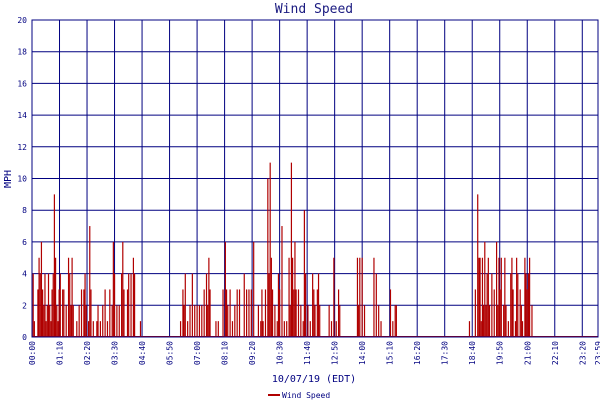 The image size is (600, 400). Describe the element at coordinates (314, 379) in the screenshot. I see `x-axis-label: 10/07/19 (EDT)` at that location.